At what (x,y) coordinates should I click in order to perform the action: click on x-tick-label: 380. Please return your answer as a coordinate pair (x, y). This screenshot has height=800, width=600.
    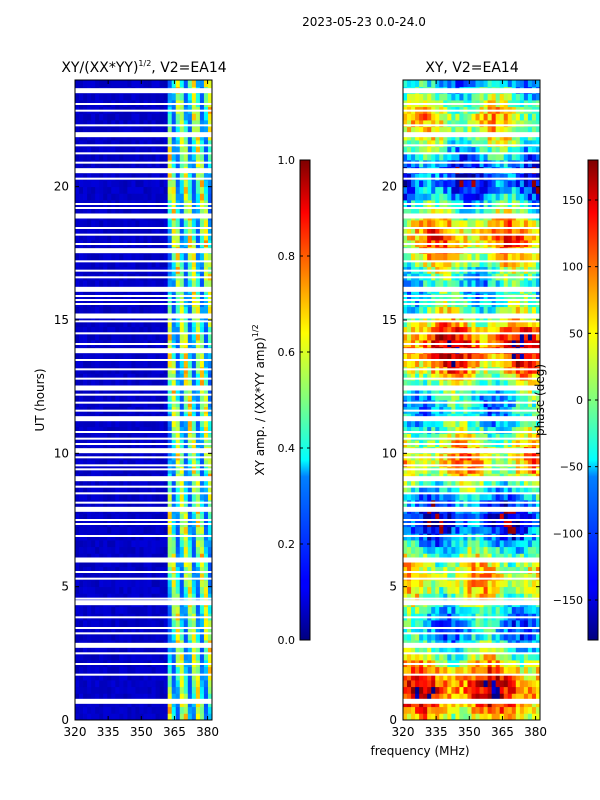
    Looking at the image, I should click on (207, 732).